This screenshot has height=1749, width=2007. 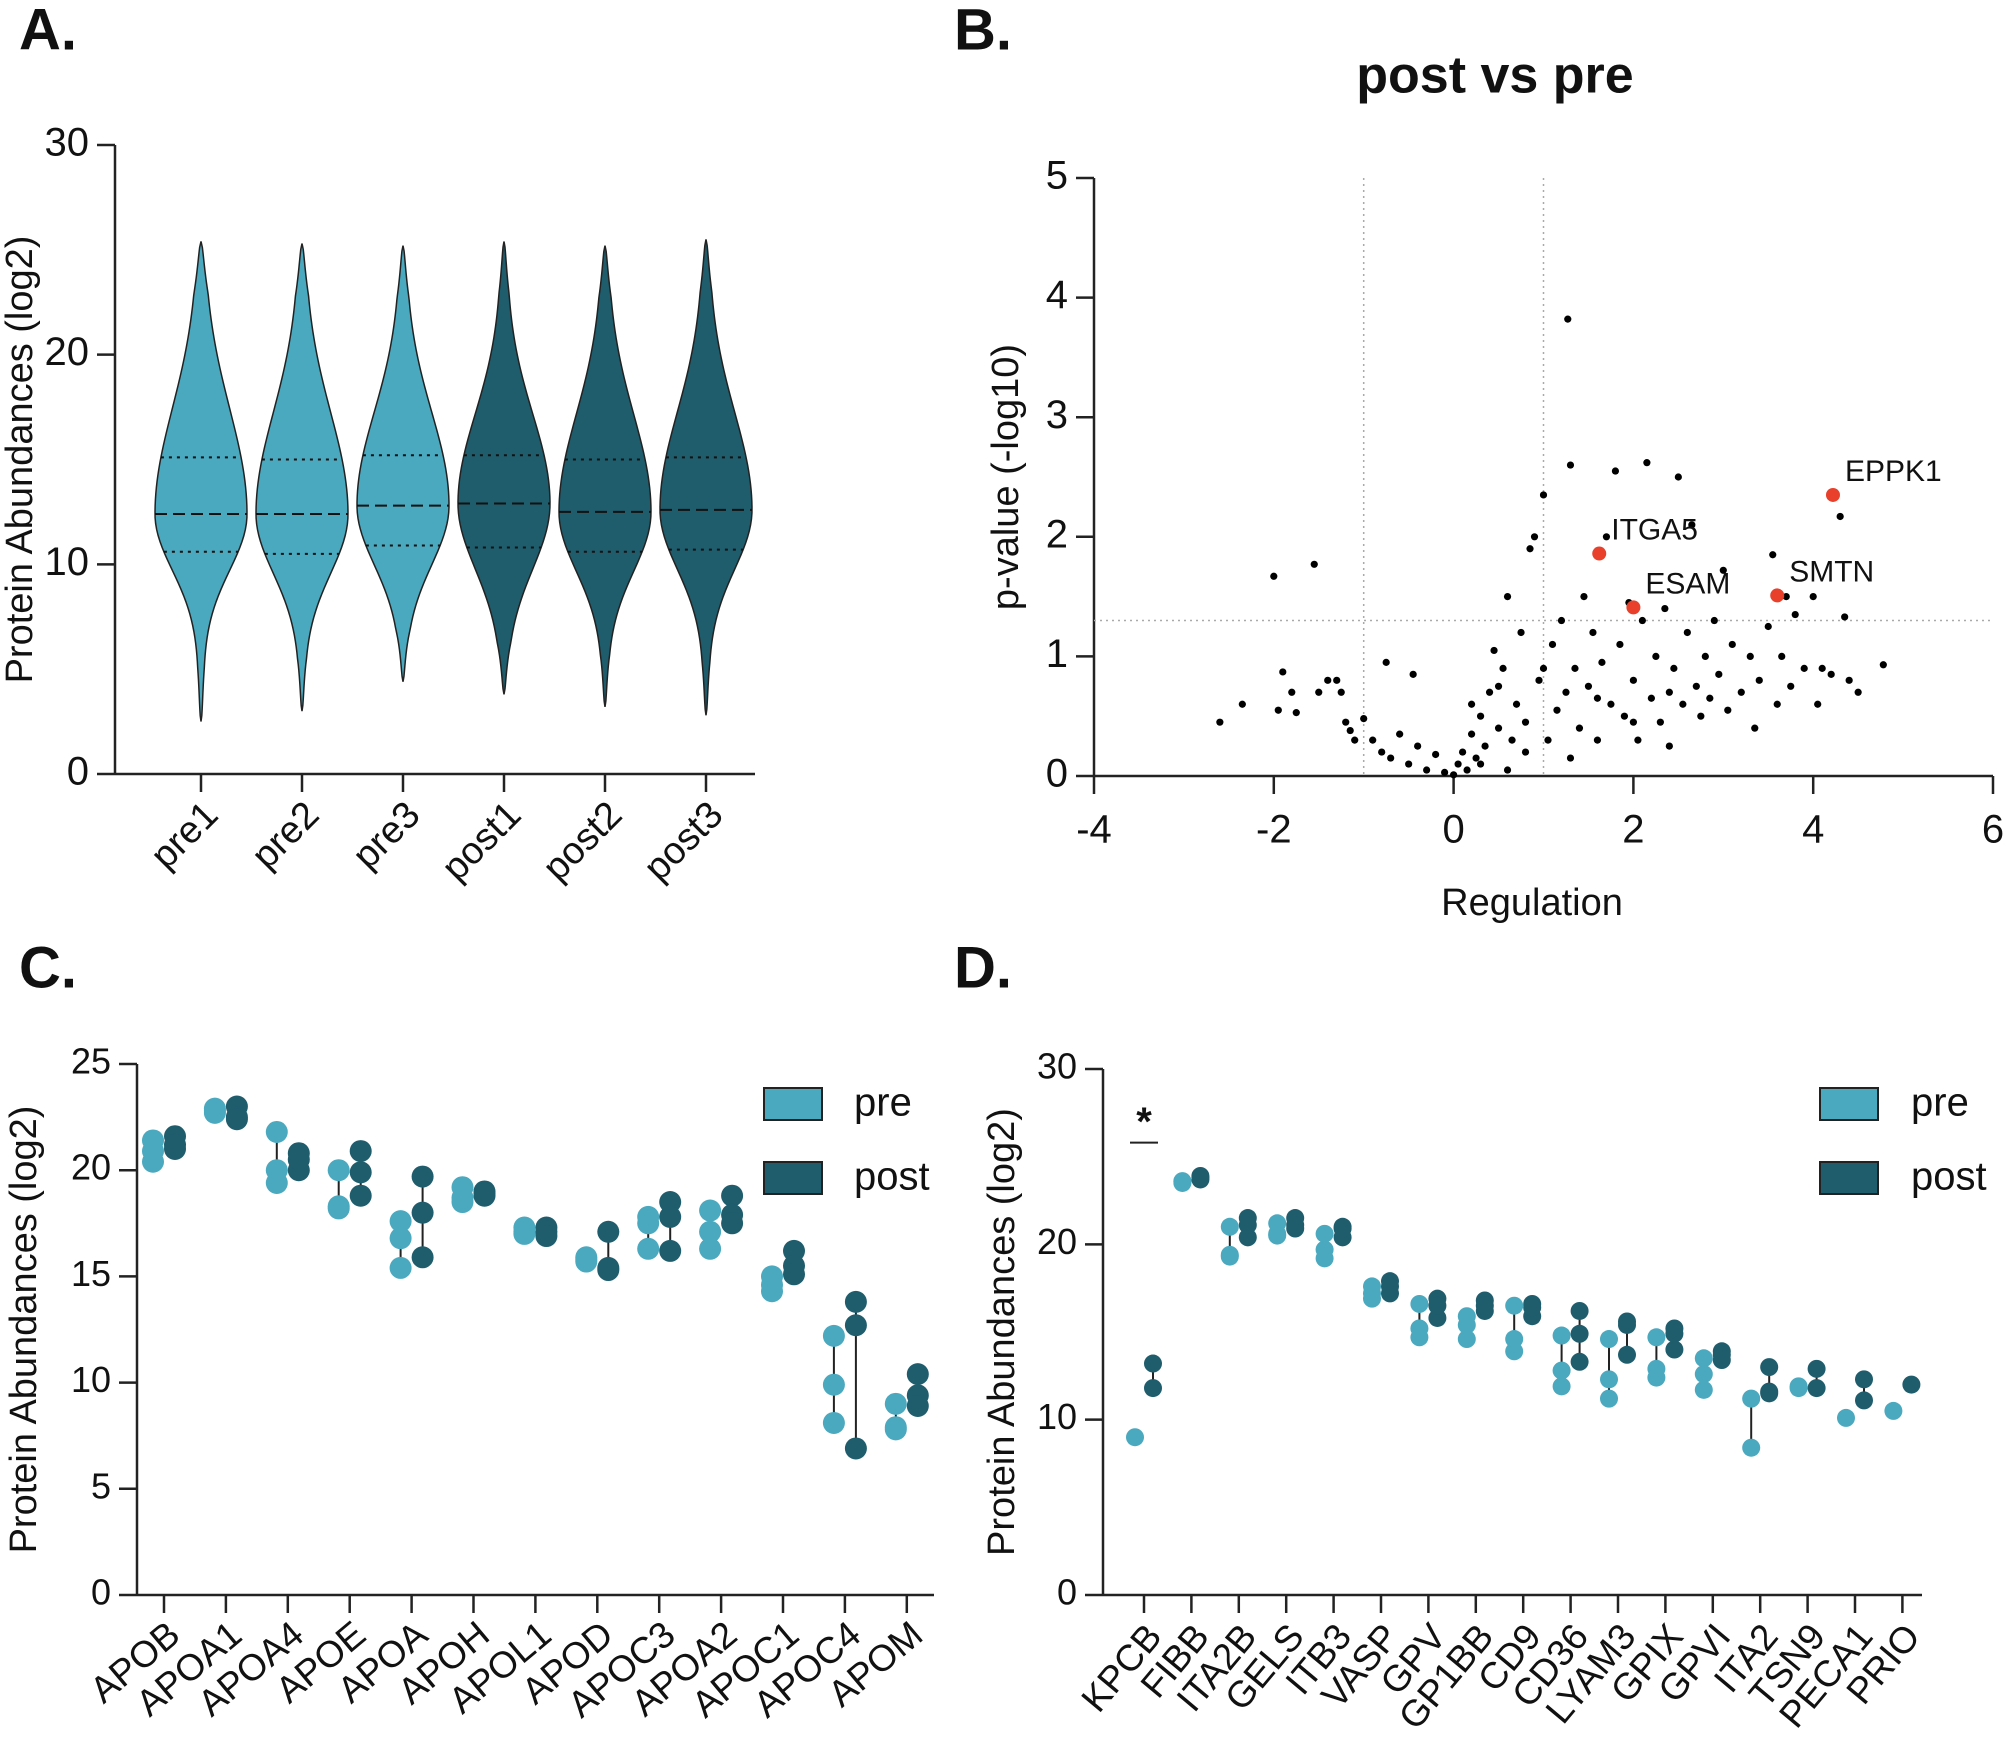 I want to click on significance-label: *, so click(x=1144, y=1122).